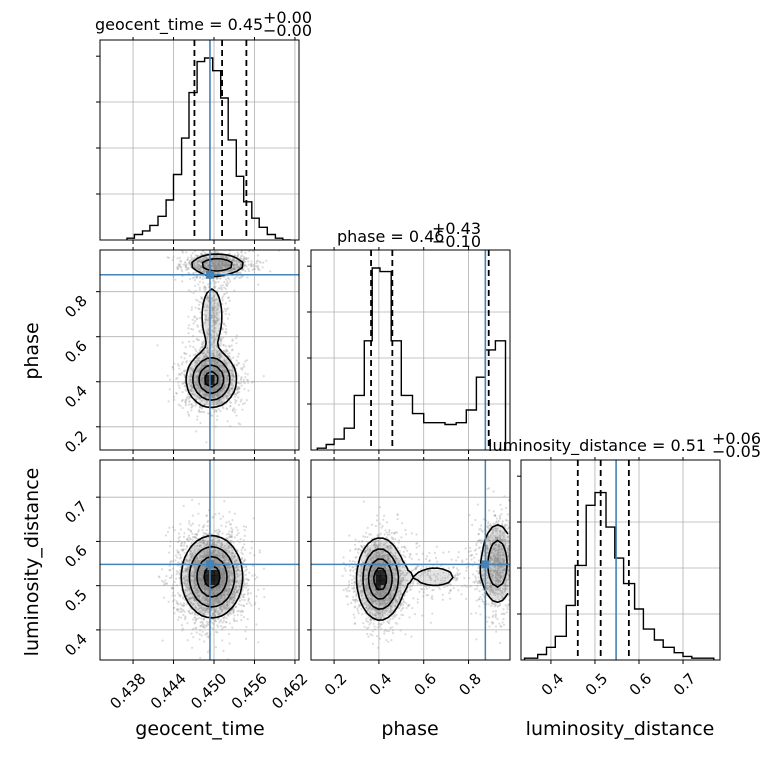  I want to click on density-cell, so click(237, 263).